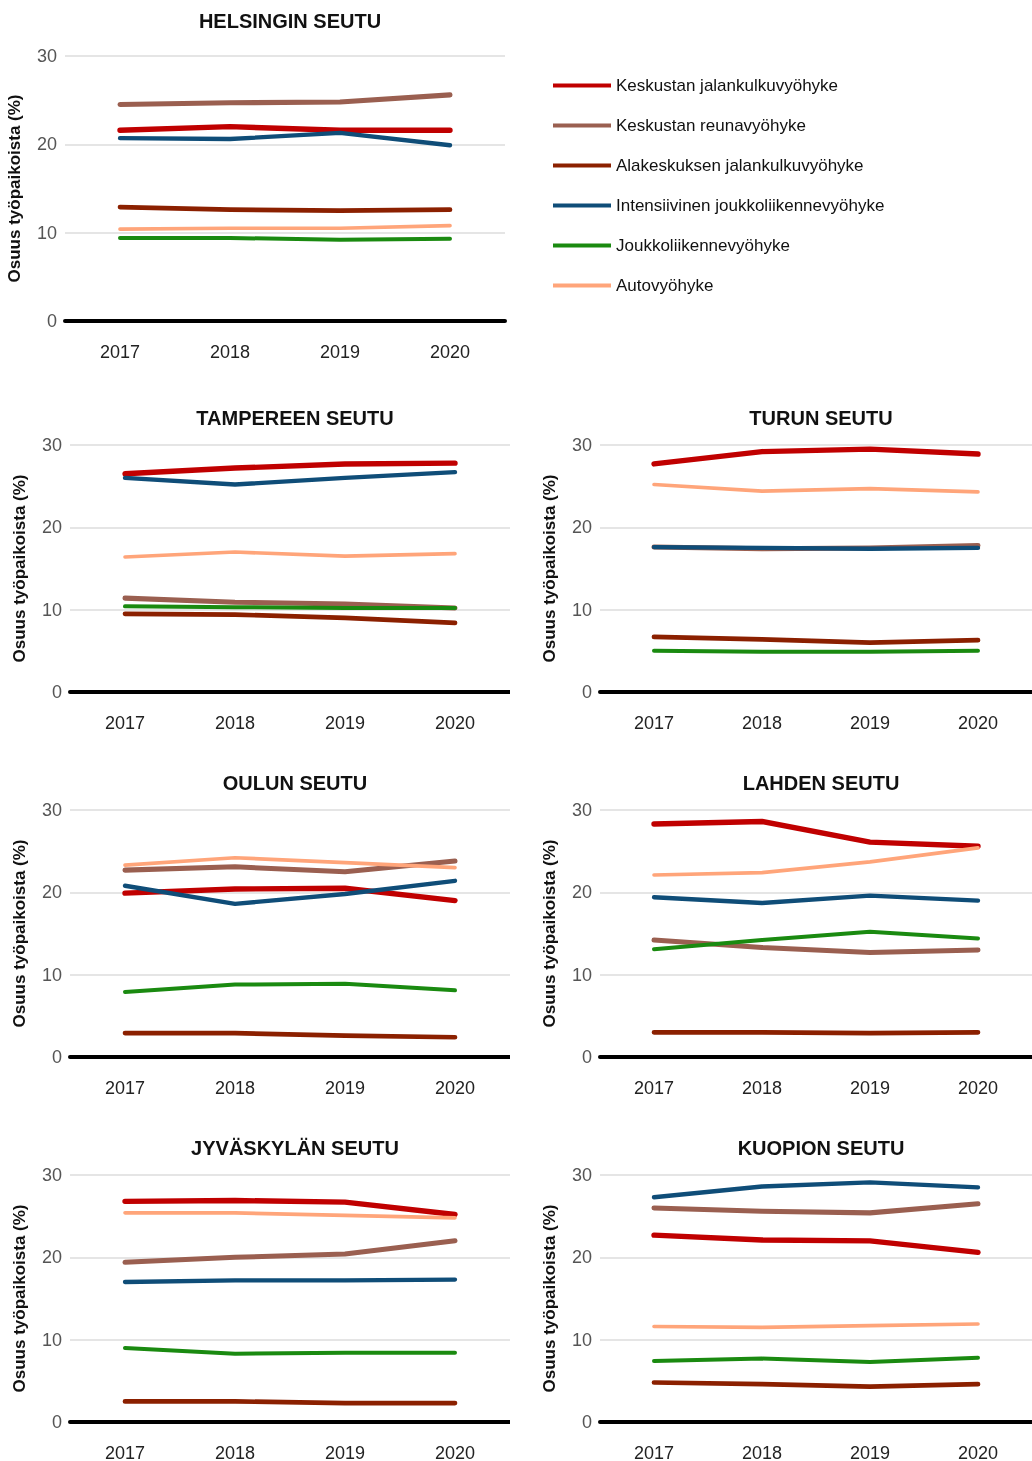 This screenshot has width=1032, height=1461. Describe the element at coordinates (711, 125) in the screenshot. I see `legend-label: Keskustan reunavyöhyke` at that location.